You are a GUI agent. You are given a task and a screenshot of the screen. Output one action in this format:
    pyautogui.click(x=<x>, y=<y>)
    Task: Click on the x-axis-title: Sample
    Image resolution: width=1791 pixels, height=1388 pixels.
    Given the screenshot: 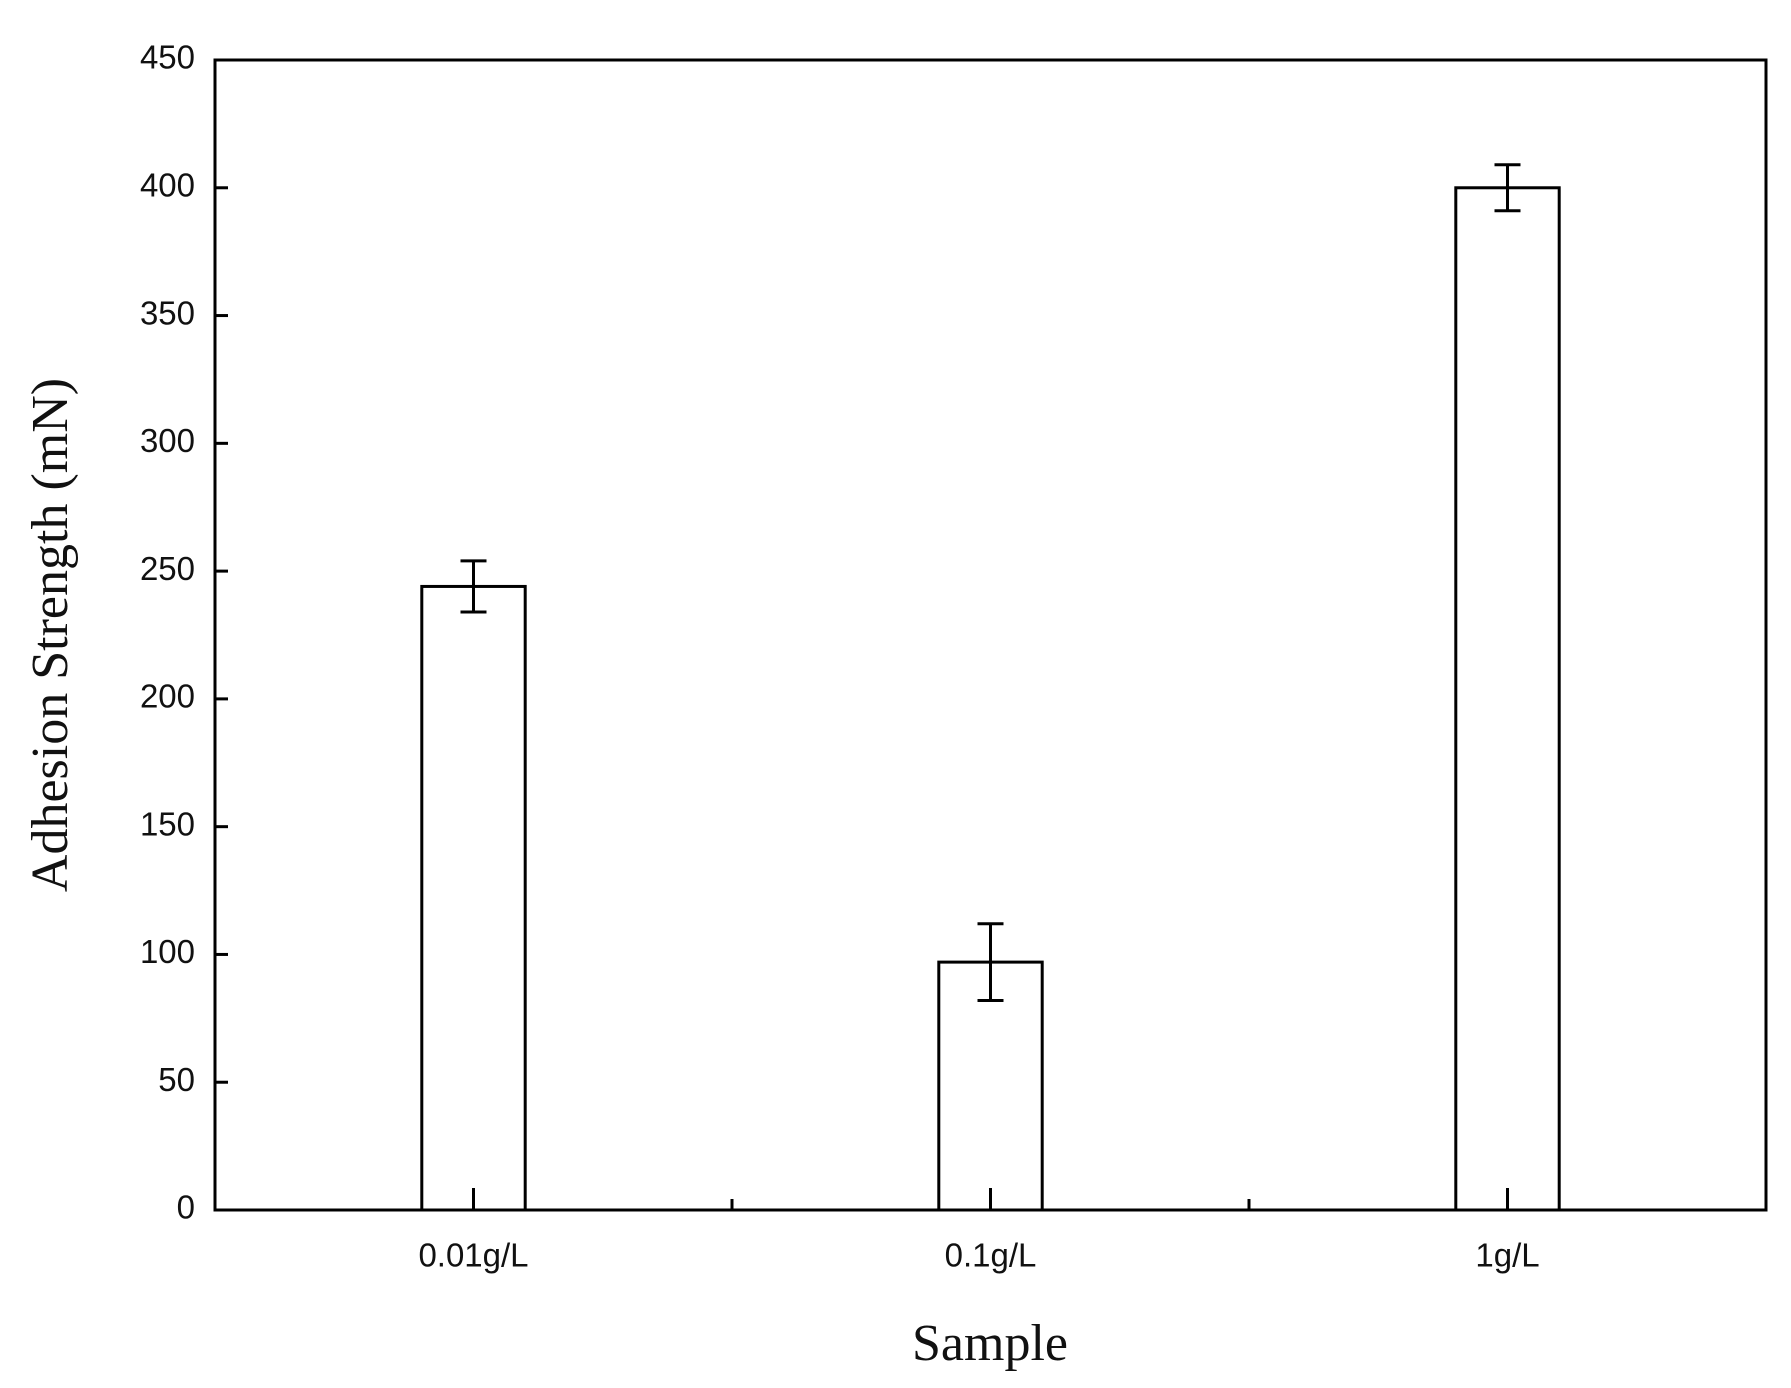 What is the action you would take?
    pyautogui.click(x=990, y=1343)
    